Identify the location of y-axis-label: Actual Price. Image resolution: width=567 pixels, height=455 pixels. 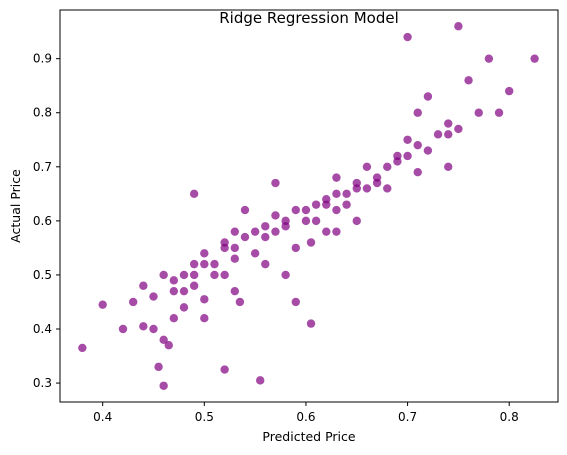
(15, 206).